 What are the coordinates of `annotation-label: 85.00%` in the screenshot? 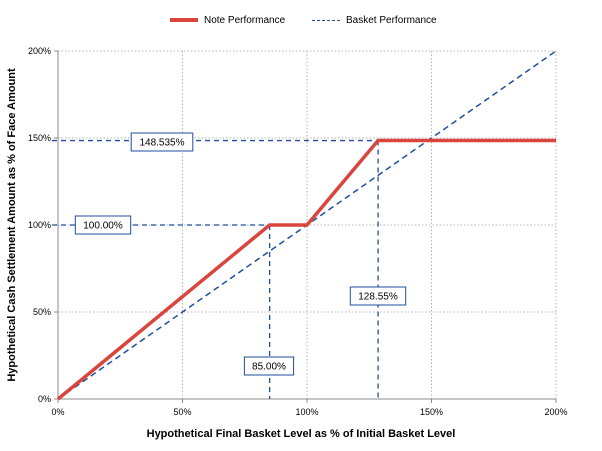 It's located at (269, 367).